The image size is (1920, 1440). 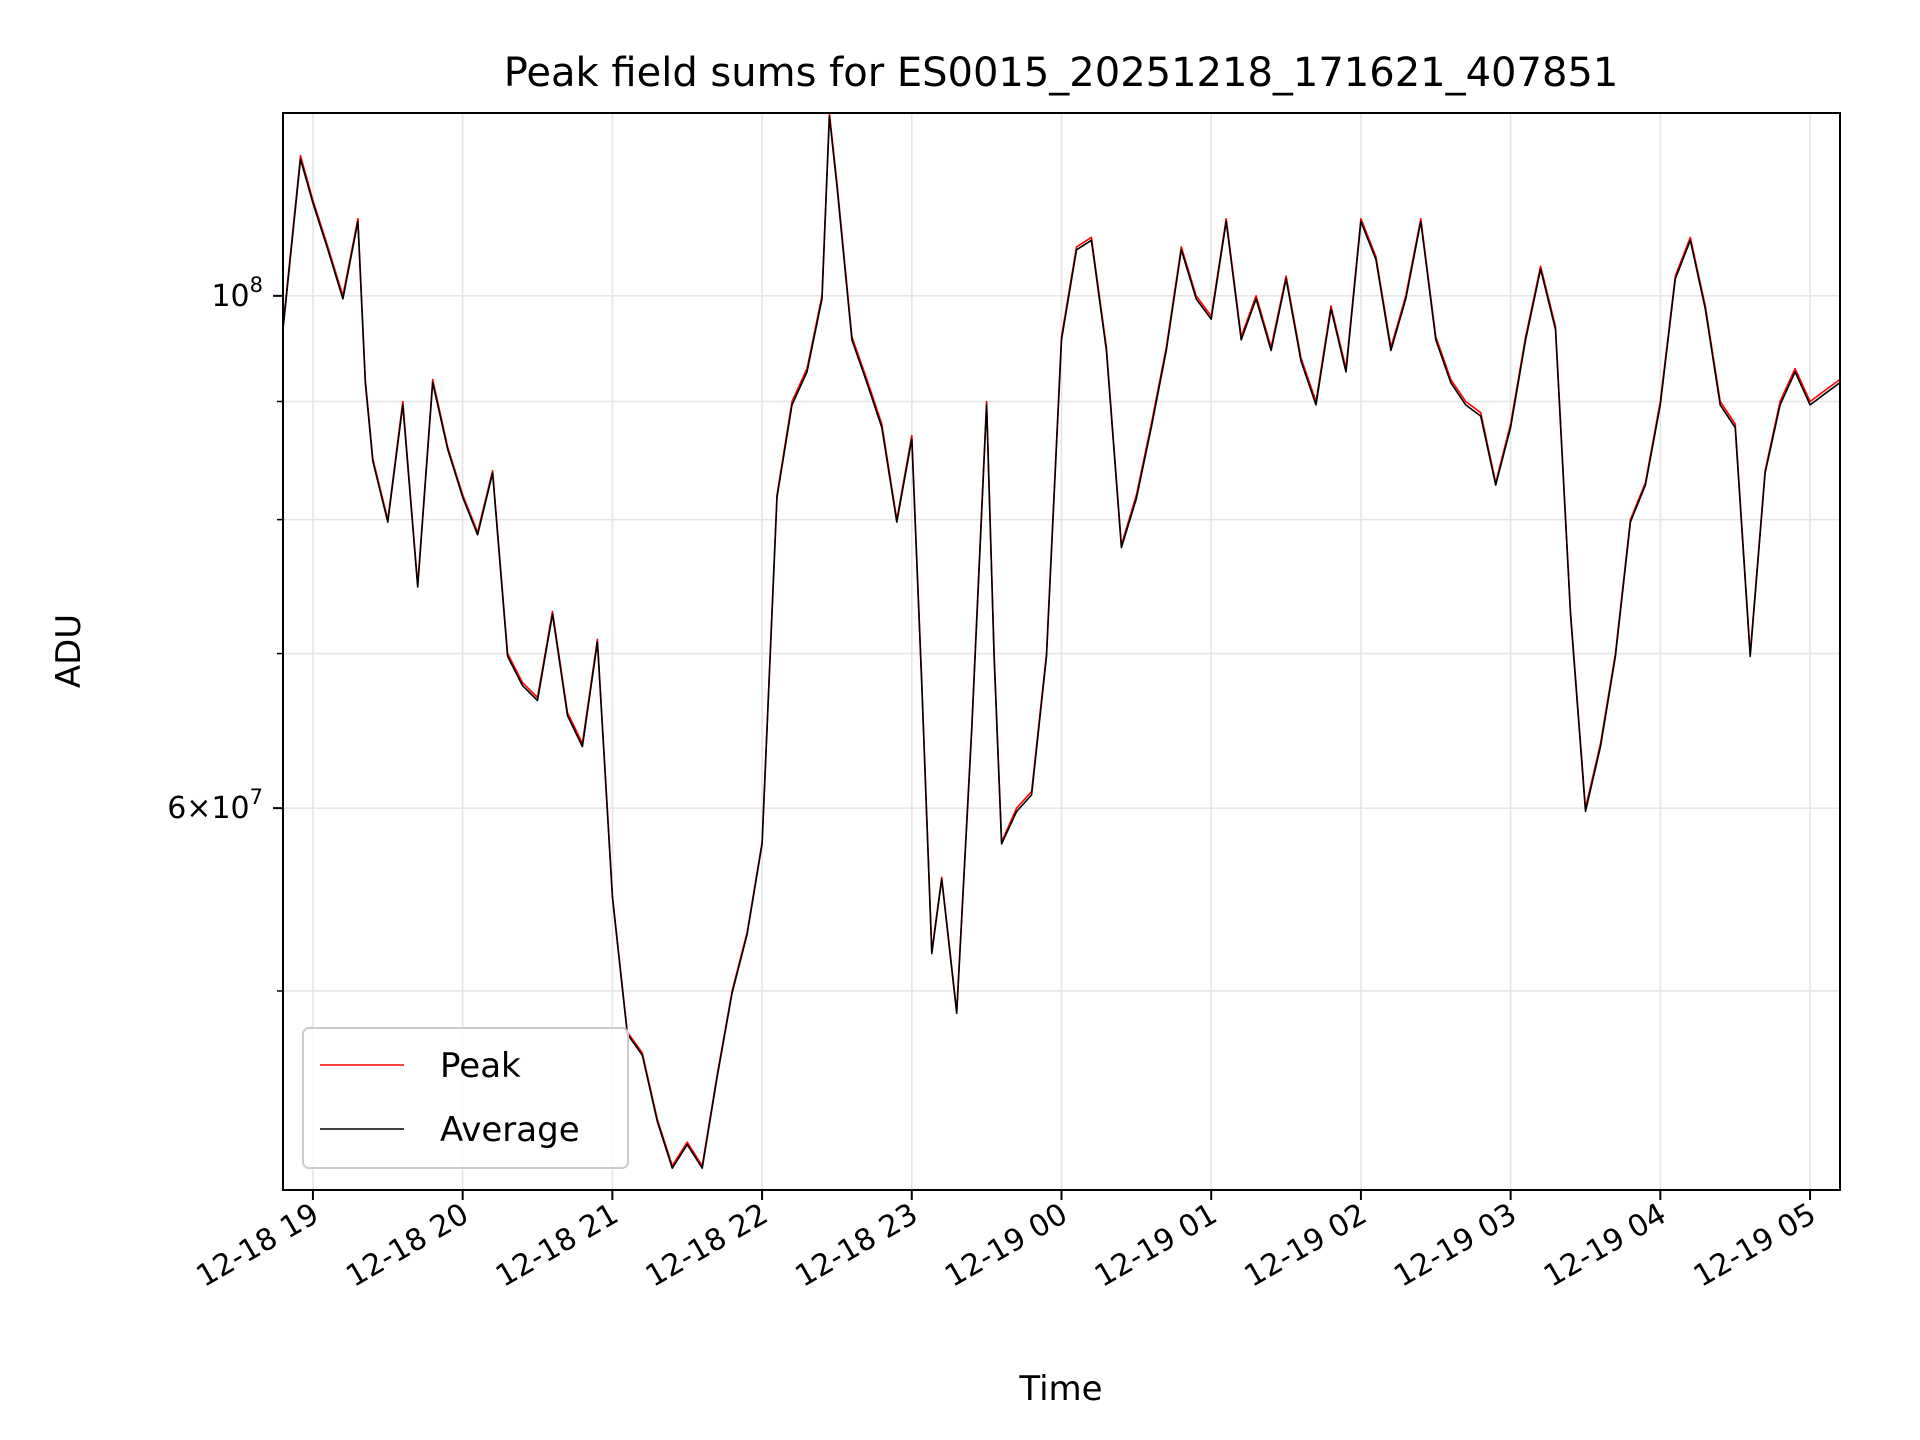 I want to click on y-axis-ticks: 108 6×107, so click(x=225, y=632).